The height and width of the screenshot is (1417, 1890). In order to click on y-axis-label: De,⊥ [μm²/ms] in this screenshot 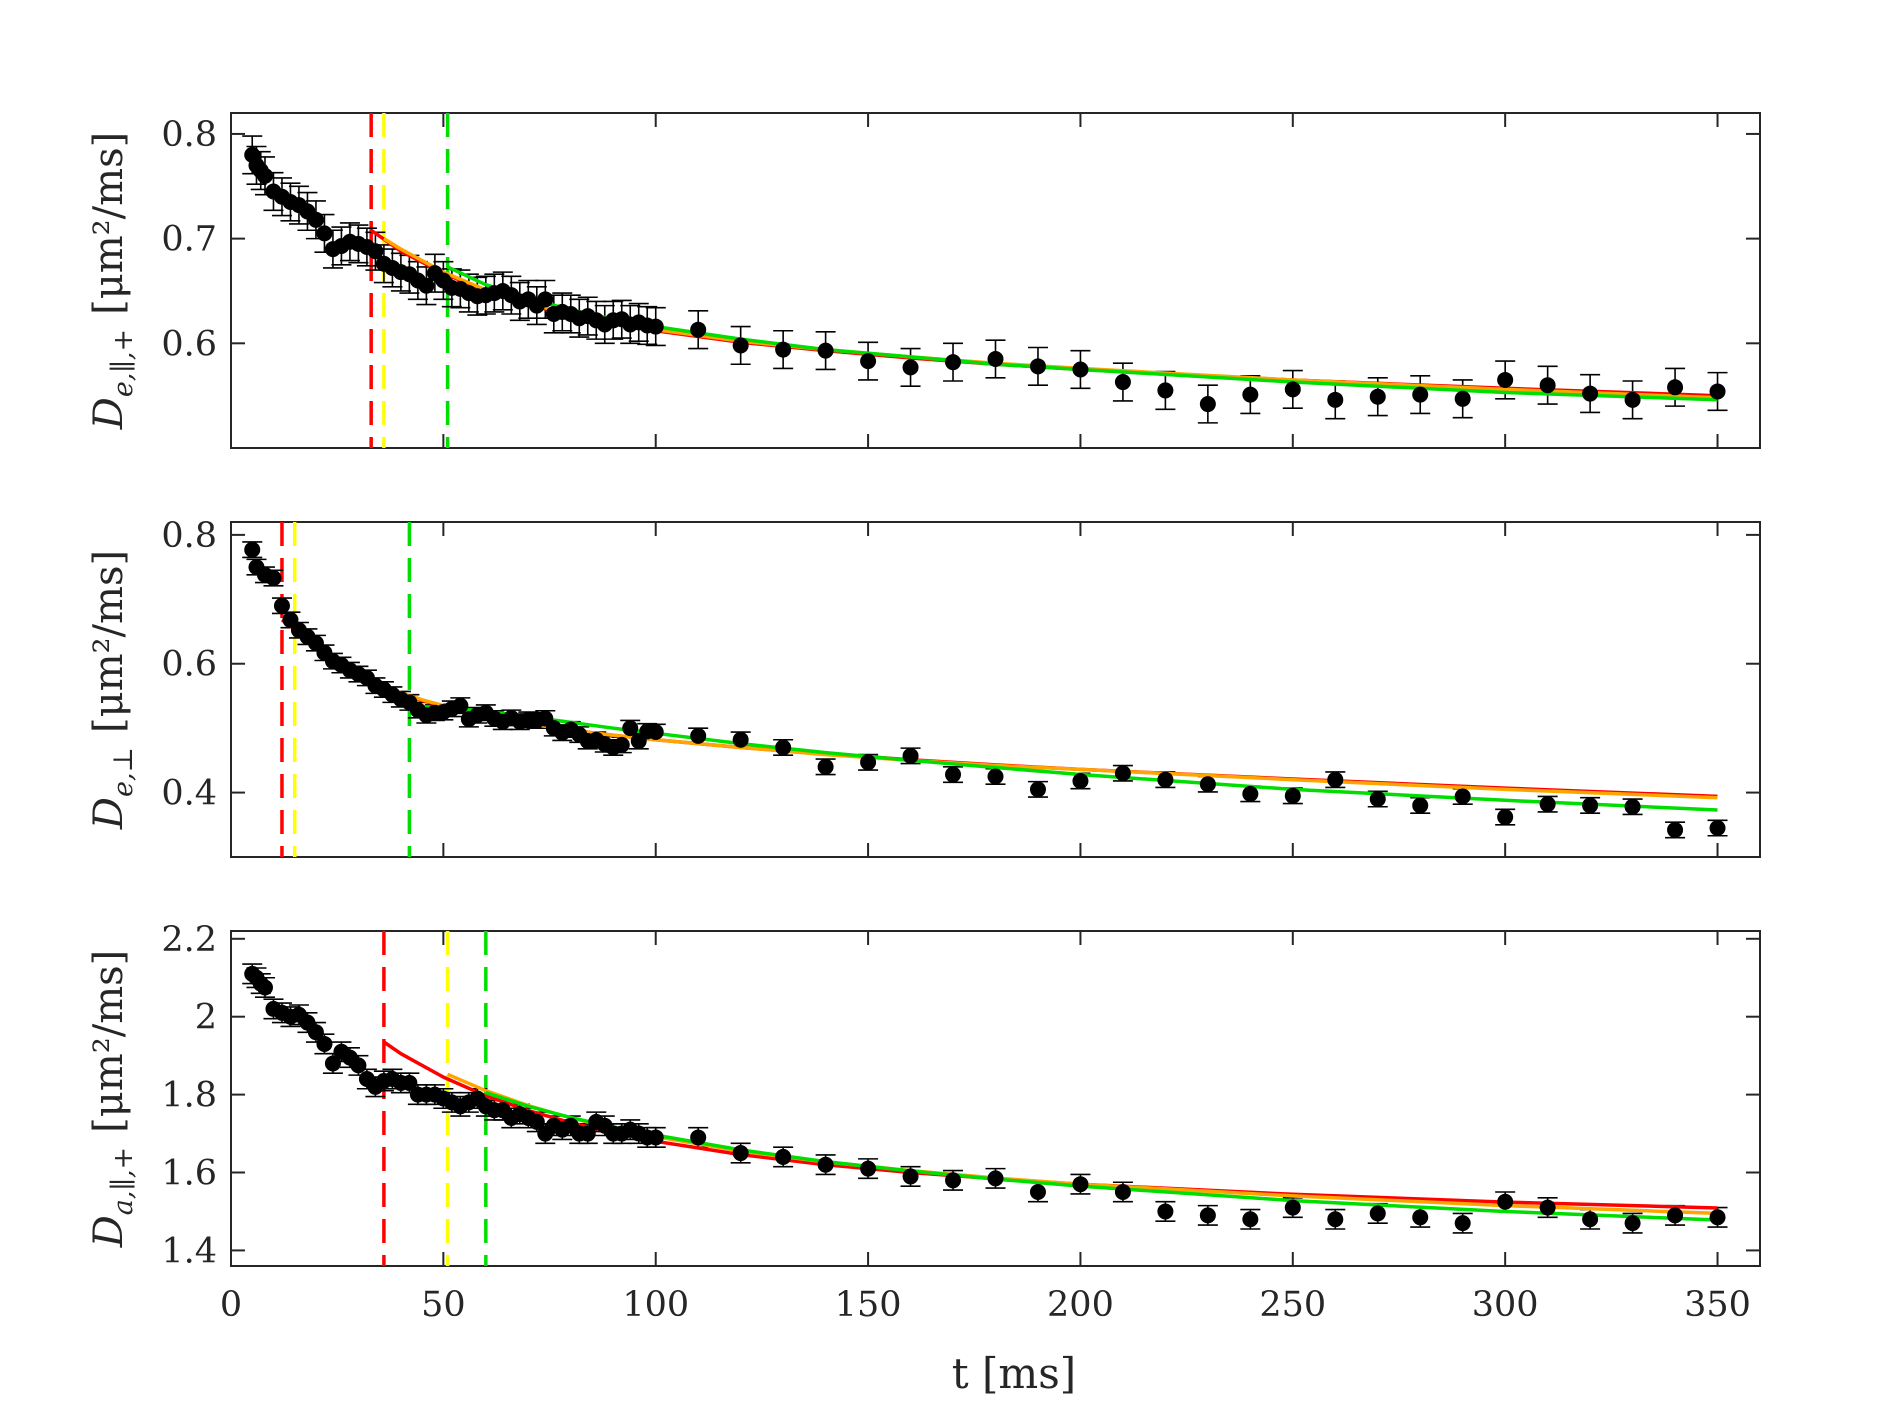, I will do `click(112, 690)`.